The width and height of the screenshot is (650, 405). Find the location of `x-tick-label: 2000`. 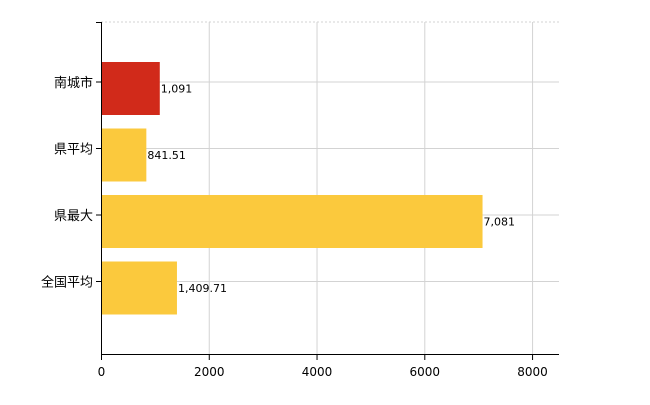

x-tick-label: 2000 is located at coordinates (209, 372).